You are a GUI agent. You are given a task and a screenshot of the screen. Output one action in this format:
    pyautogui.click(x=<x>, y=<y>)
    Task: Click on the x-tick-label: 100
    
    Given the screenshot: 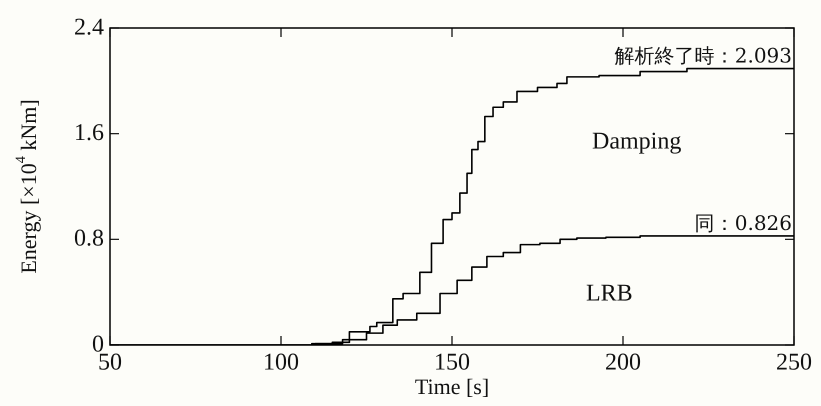 What is the action you would take?
    pyautogui.click(x=281, y=363)
    